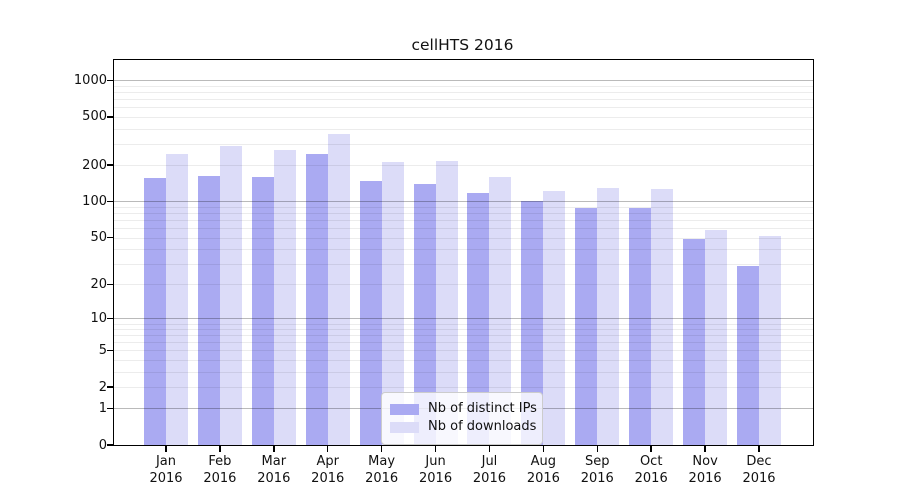  I want to click on bar-ips-apr, so click(316, 299).